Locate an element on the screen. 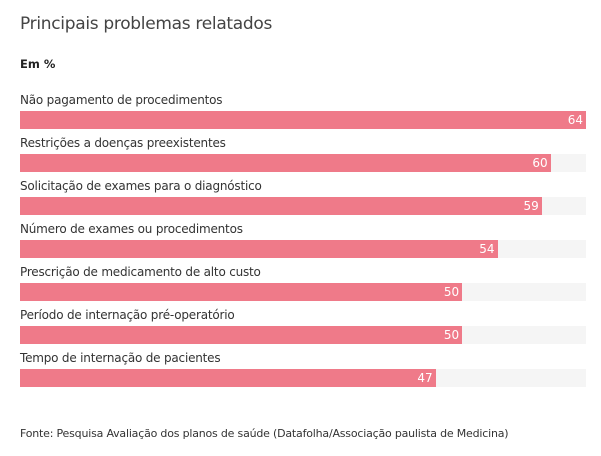 The image size is (601, 456). bar-value-label: 54 is located at coordinates (487, 249).